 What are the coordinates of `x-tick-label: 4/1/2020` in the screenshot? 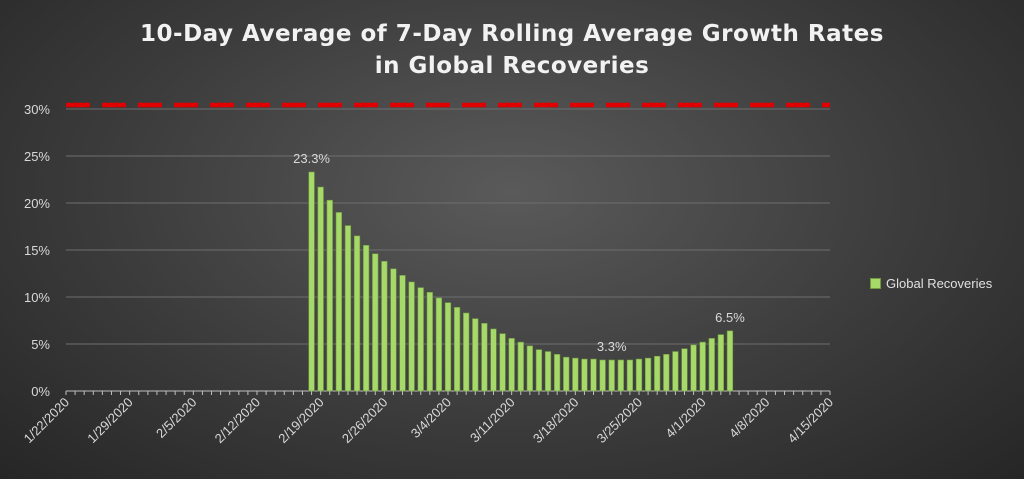 It's located at (685, 418).